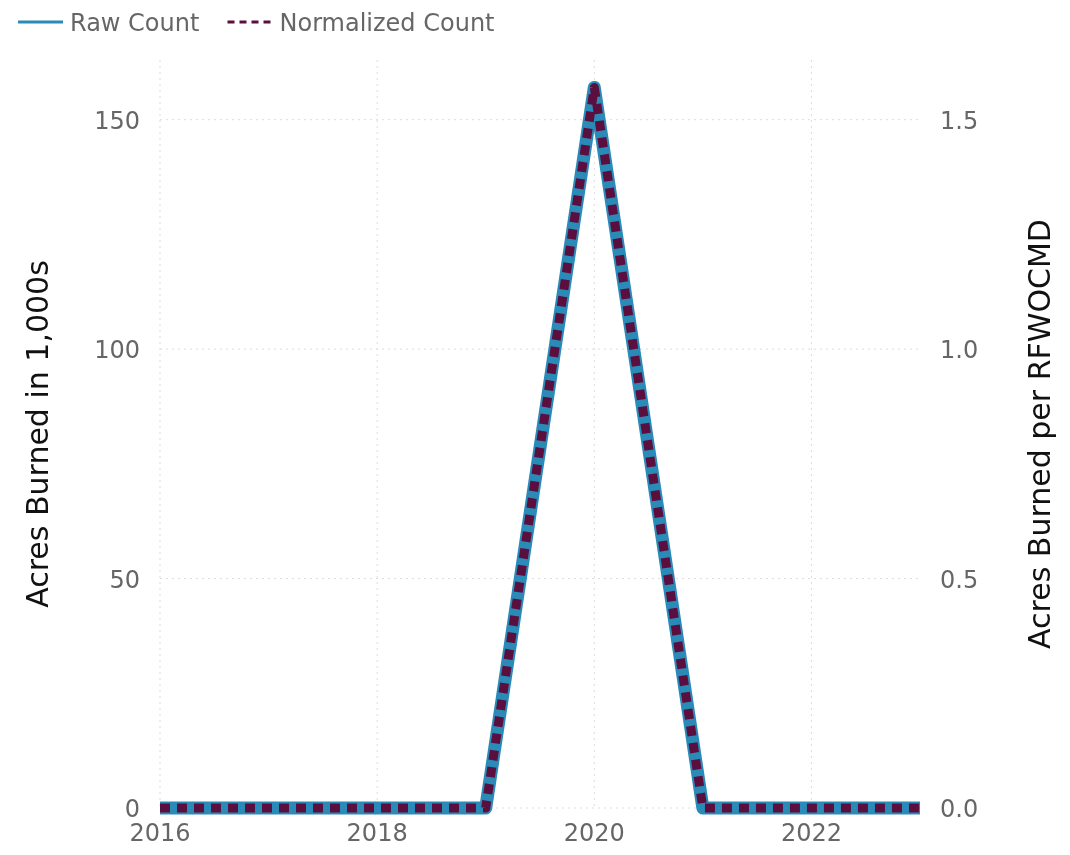 The height and width of the screenshot is (855, 1070). Describe the element at coordinates (387, 23) in the screenshot. I see `legend-label: Normalized Count` at that location.